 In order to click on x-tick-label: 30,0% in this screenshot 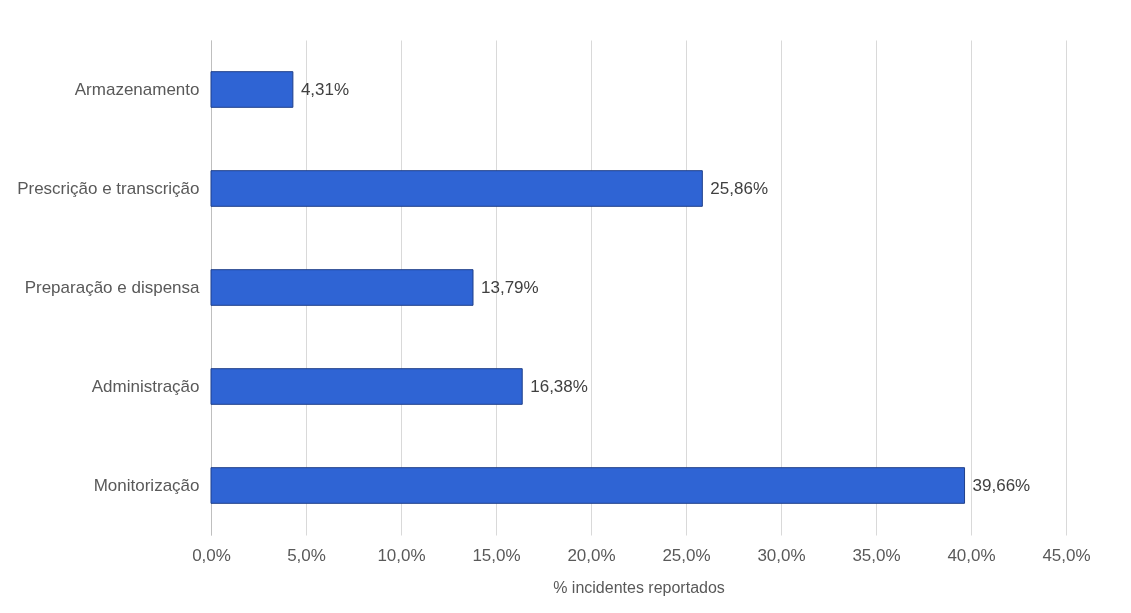, I will do `click(781, 555)`.